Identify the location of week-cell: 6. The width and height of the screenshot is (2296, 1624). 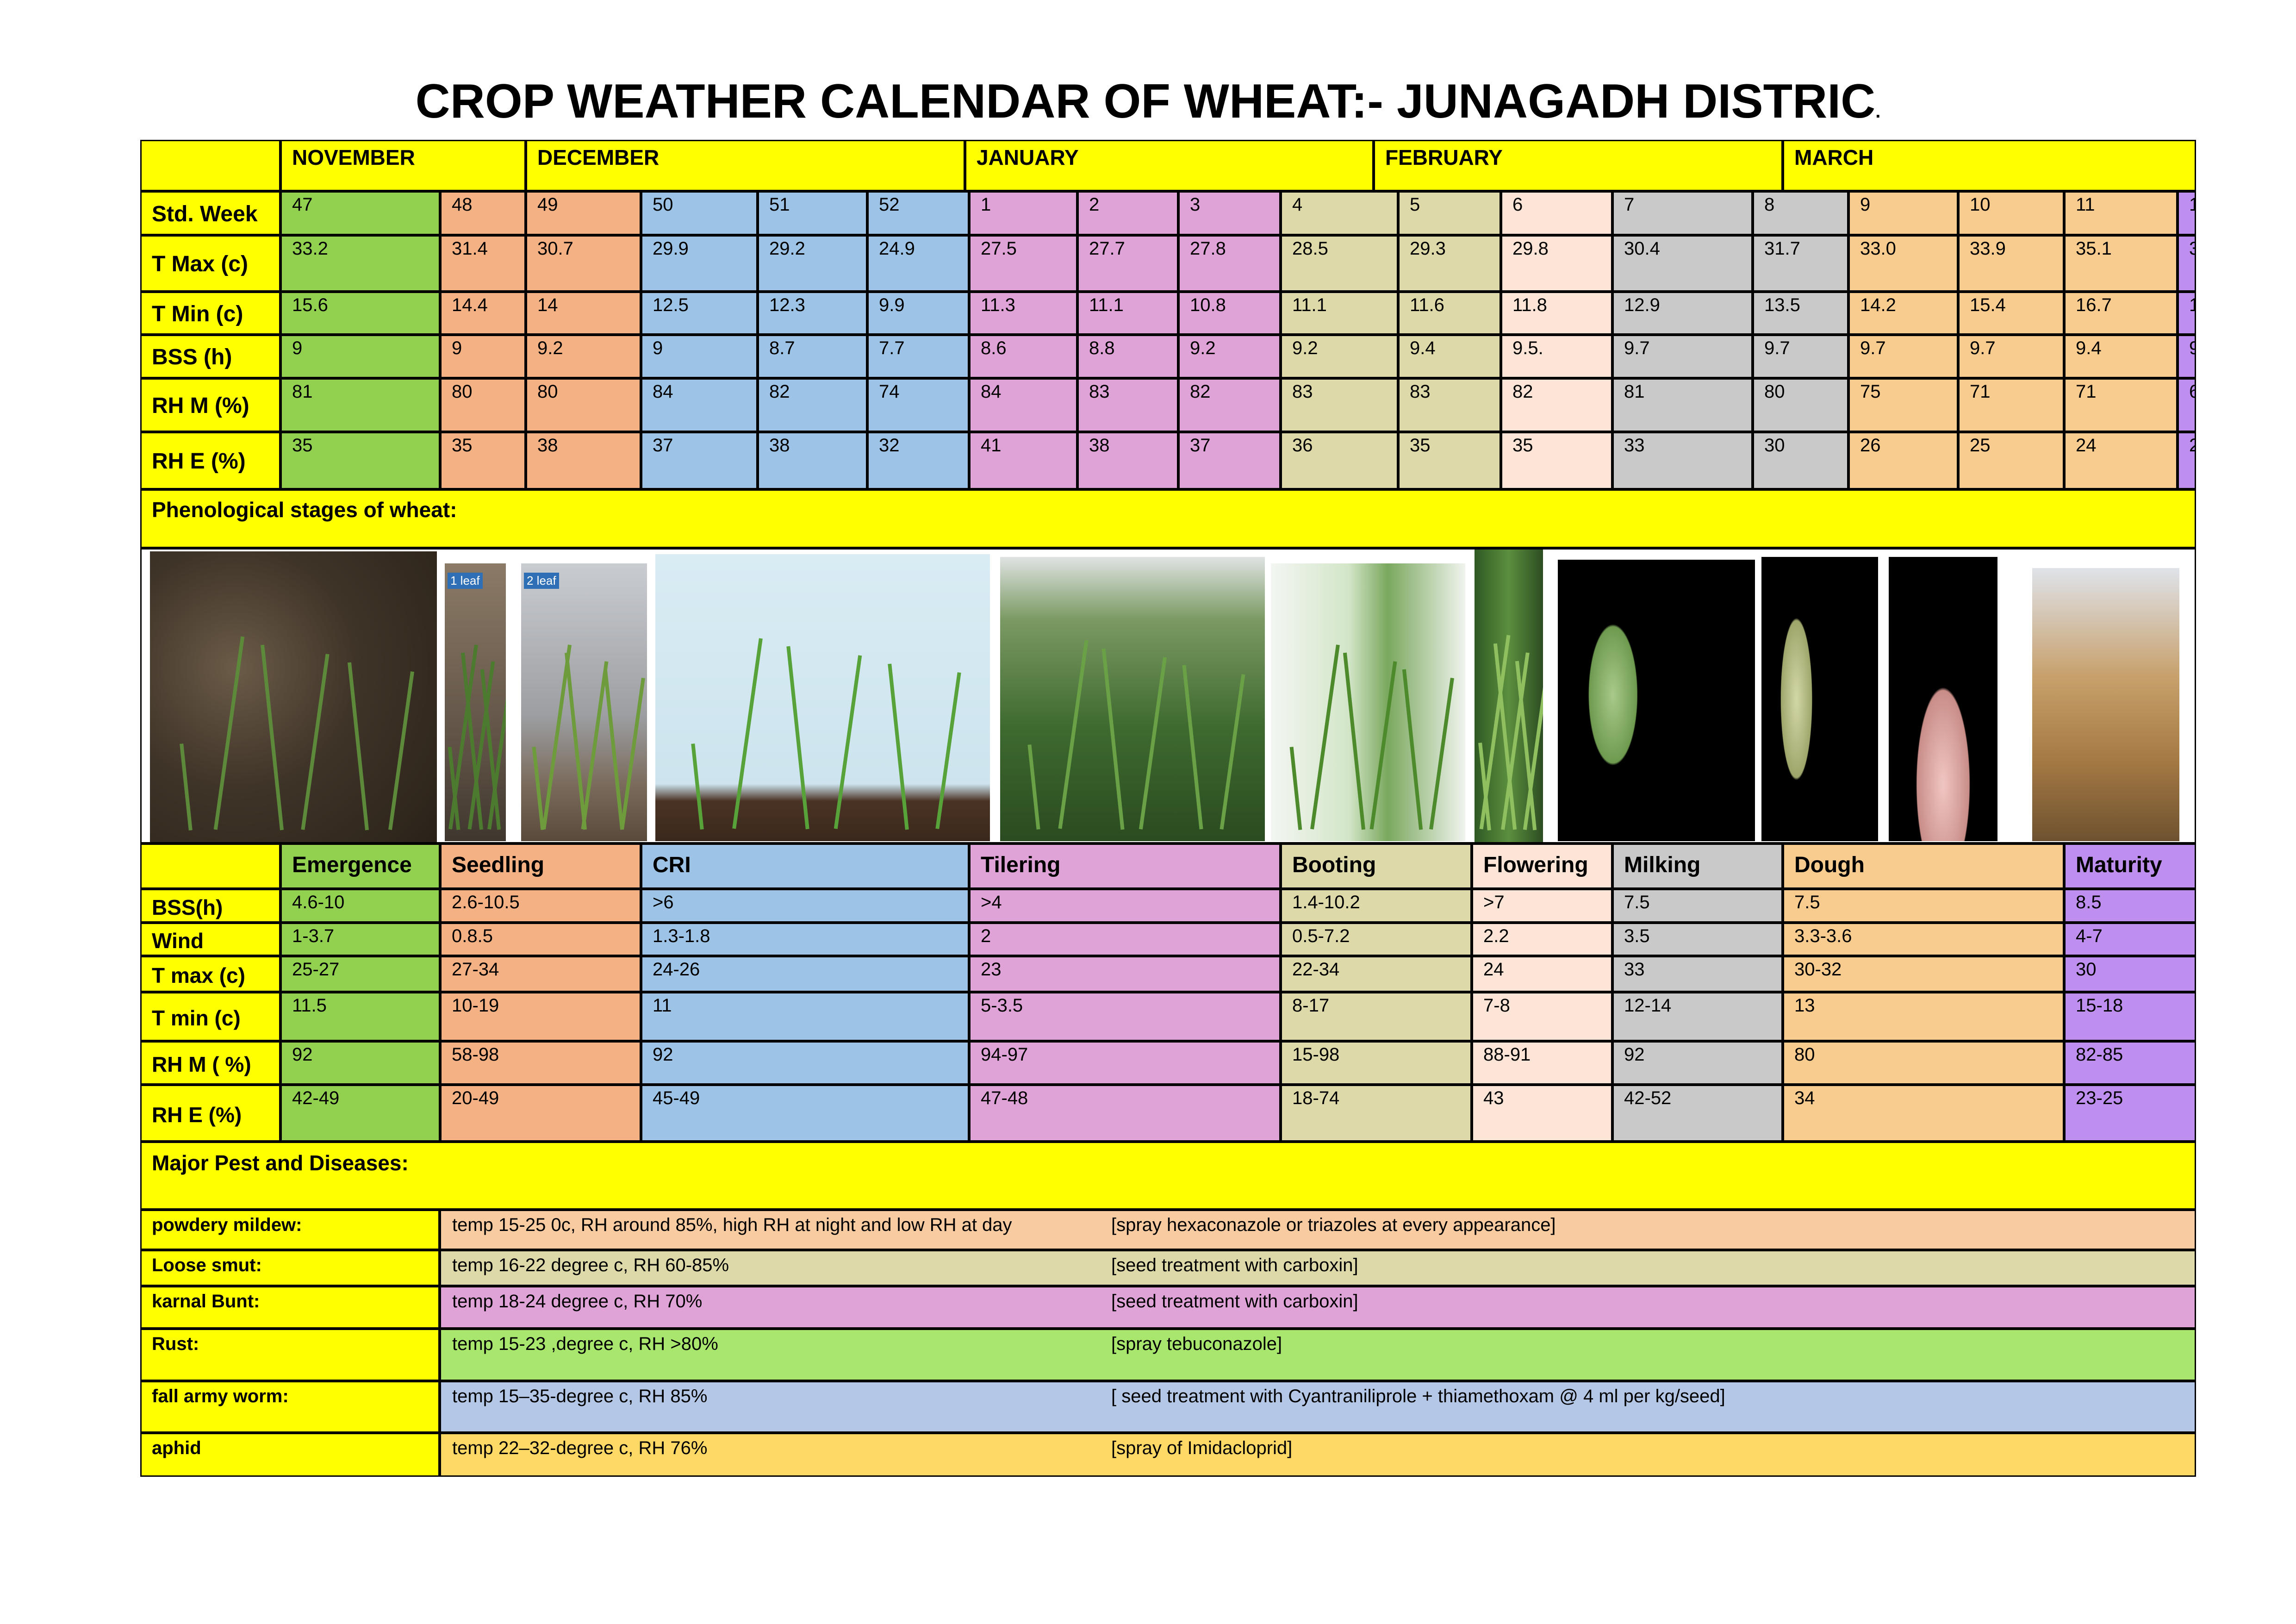
(1556, 213).